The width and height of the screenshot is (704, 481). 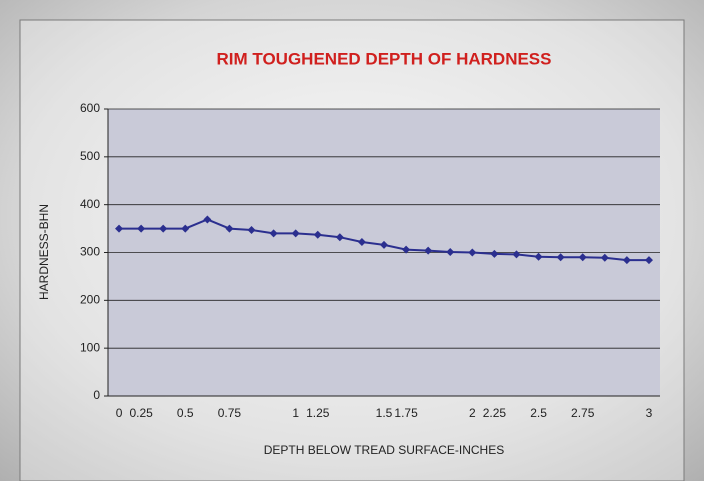 I want to click on x-tick-label: 2, so click(x=472, y=413).